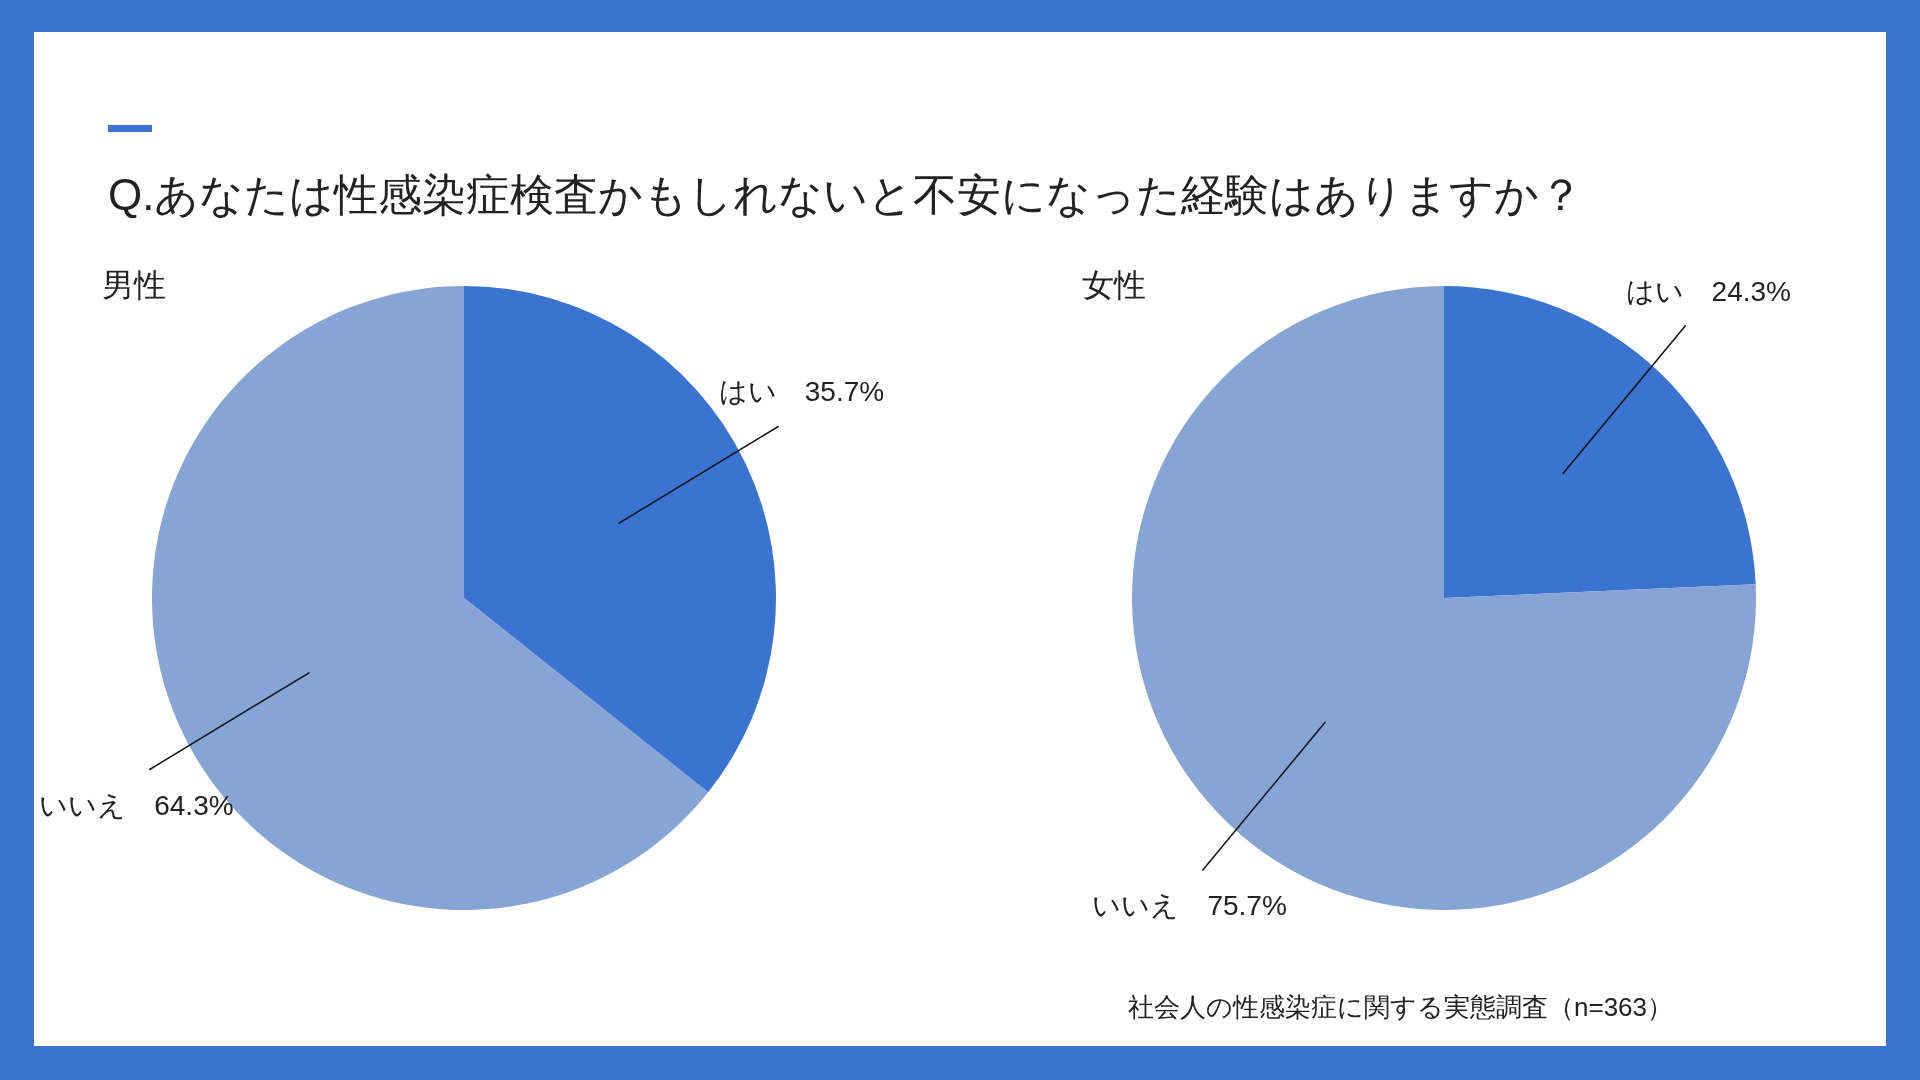  I want to click on chart-title: Q.あなたは性感染症検査かもしれないと不安になった経験はありますか？, so click(846, 194).